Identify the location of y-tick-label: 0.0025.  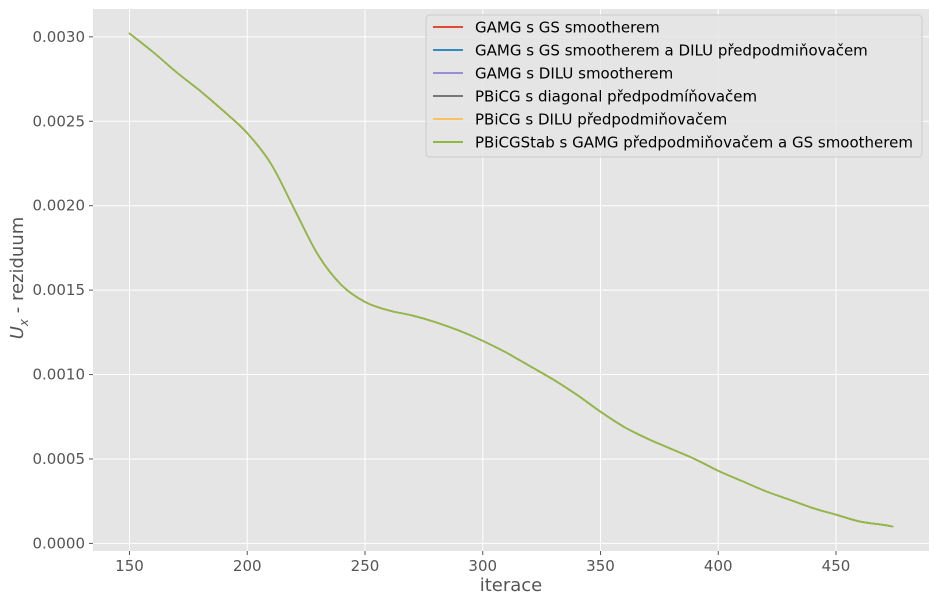
(59, 121).